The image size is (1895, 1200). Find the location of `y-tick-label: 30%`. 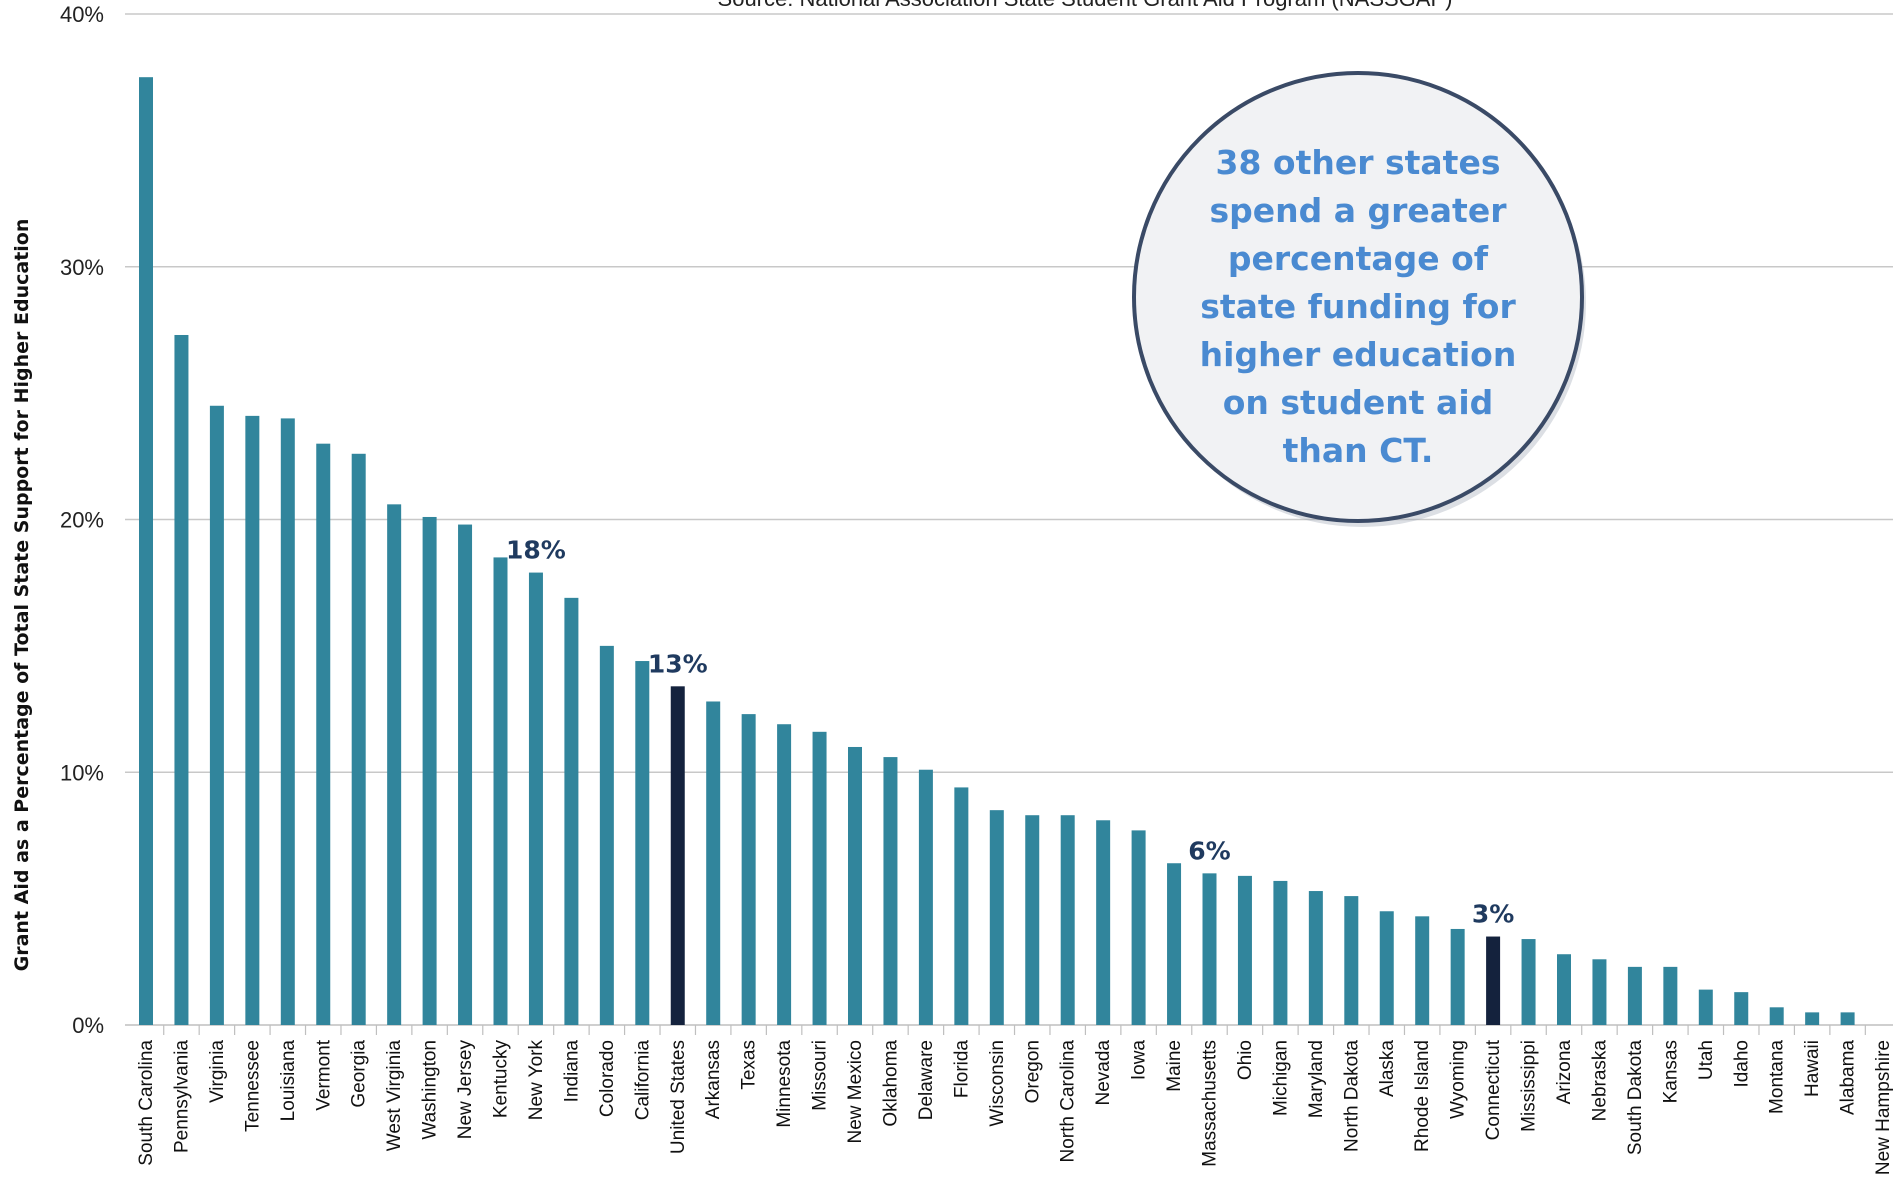

y-tick-label: 30% is located at coordinates (82, 267).